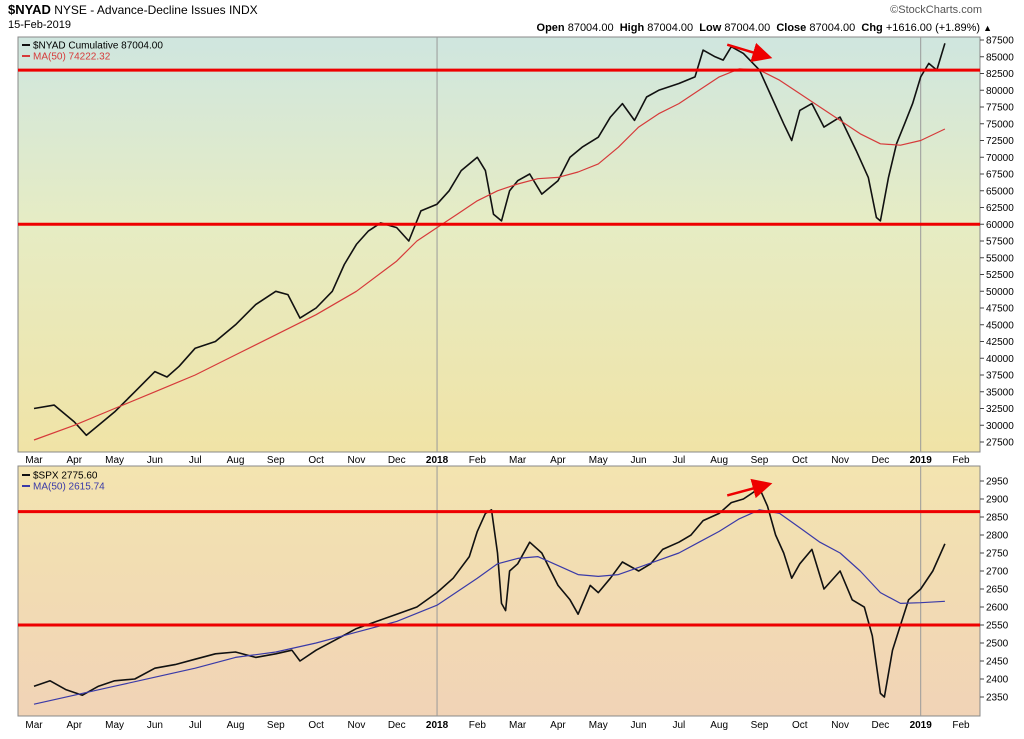 This screenshot has height=739, width=1024. I want to click on y-tick-label: 2850, so click(997, 518).